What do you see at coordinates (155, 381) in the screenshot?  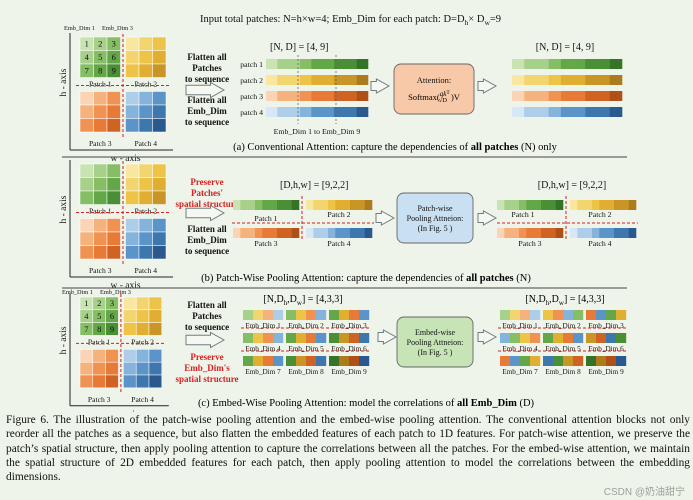 I see `panel-c-patch-4-cell` at bounding box center [155, 381].